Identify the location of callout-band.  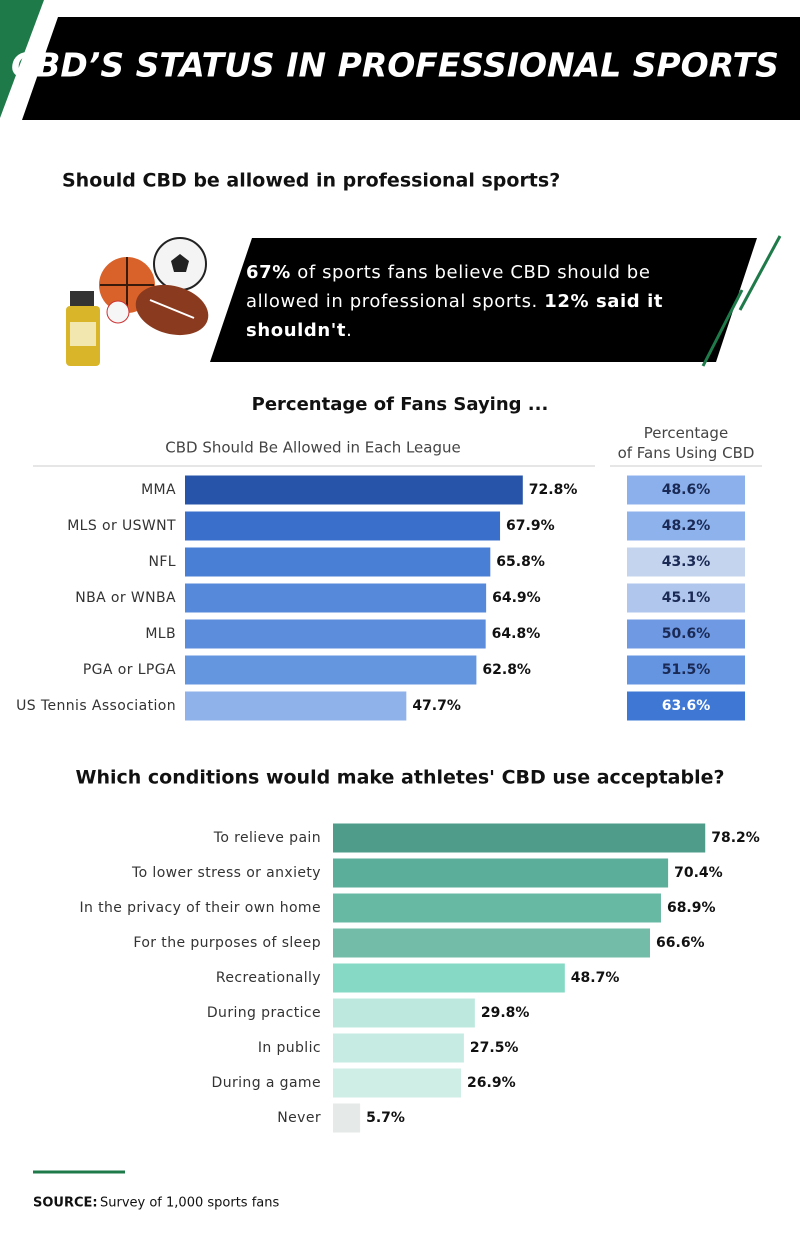
(483, 300).